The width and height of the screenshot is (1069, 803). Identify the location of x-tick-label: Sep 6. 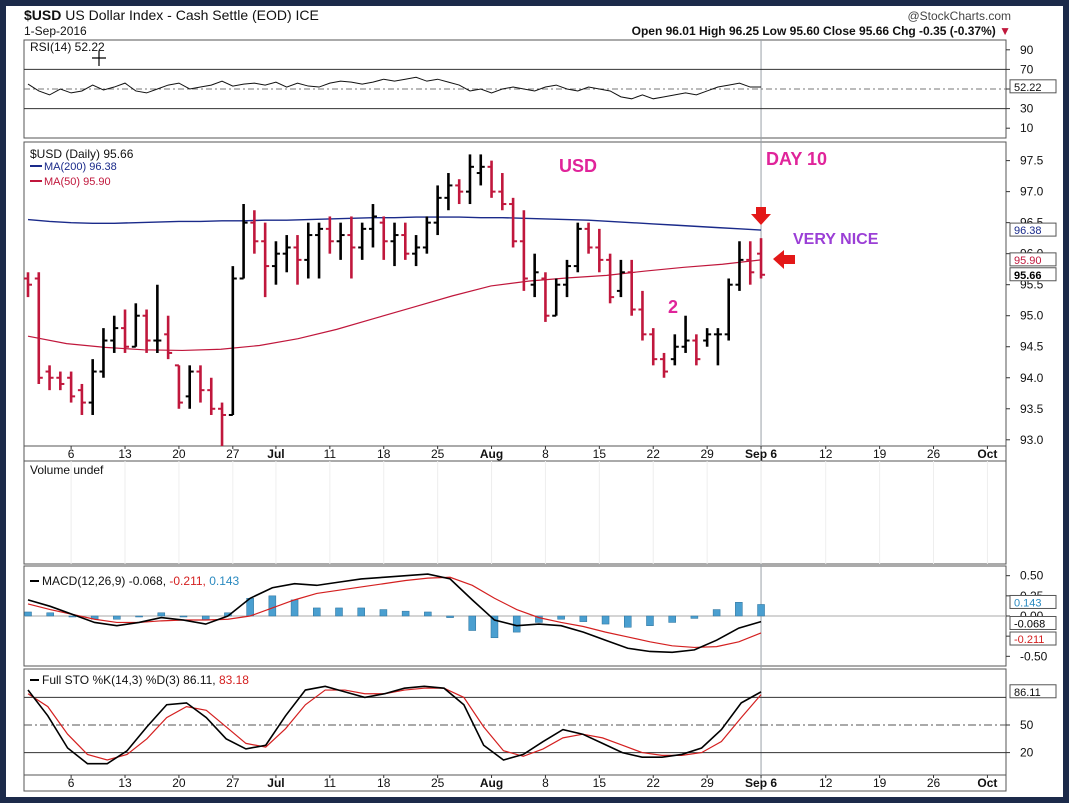
(761, 454).